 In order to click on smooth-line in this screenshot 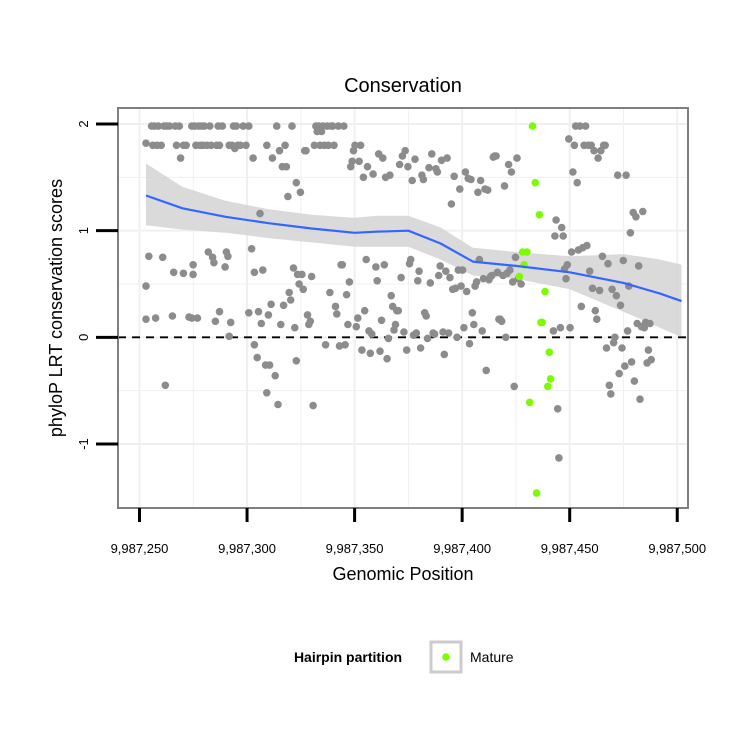, I will do `click(413, 248)`.